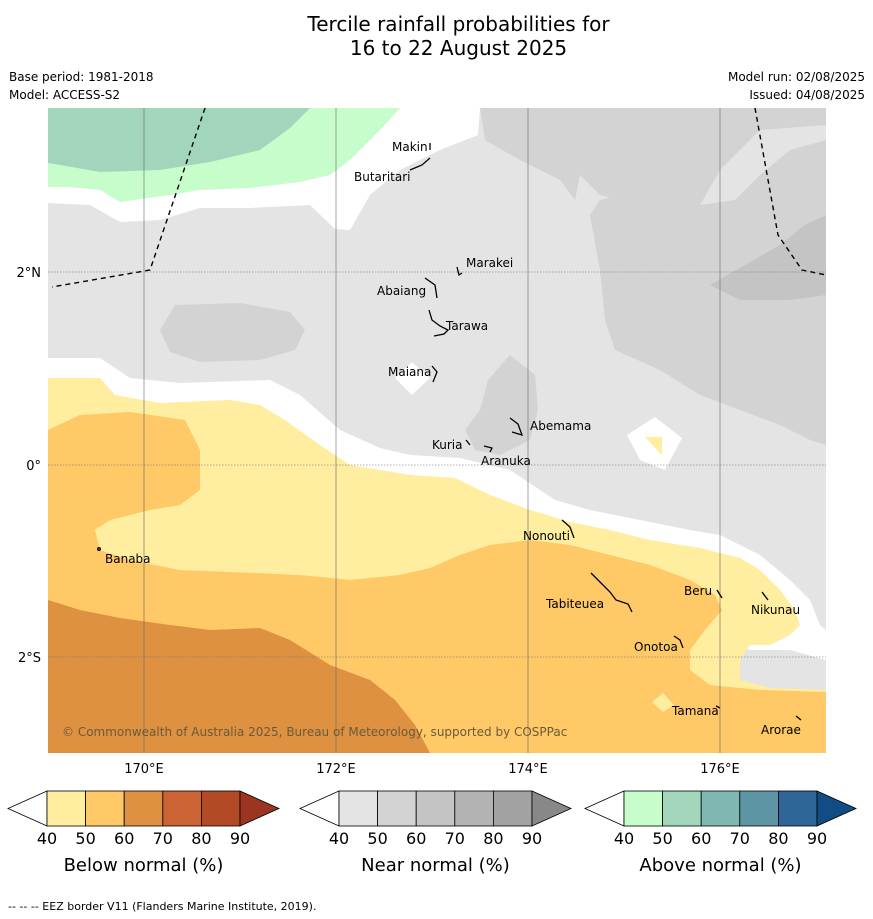 The height and width of the screenshot is (919, 873). I want to click on near-normal-60-region, so click(768, 257).